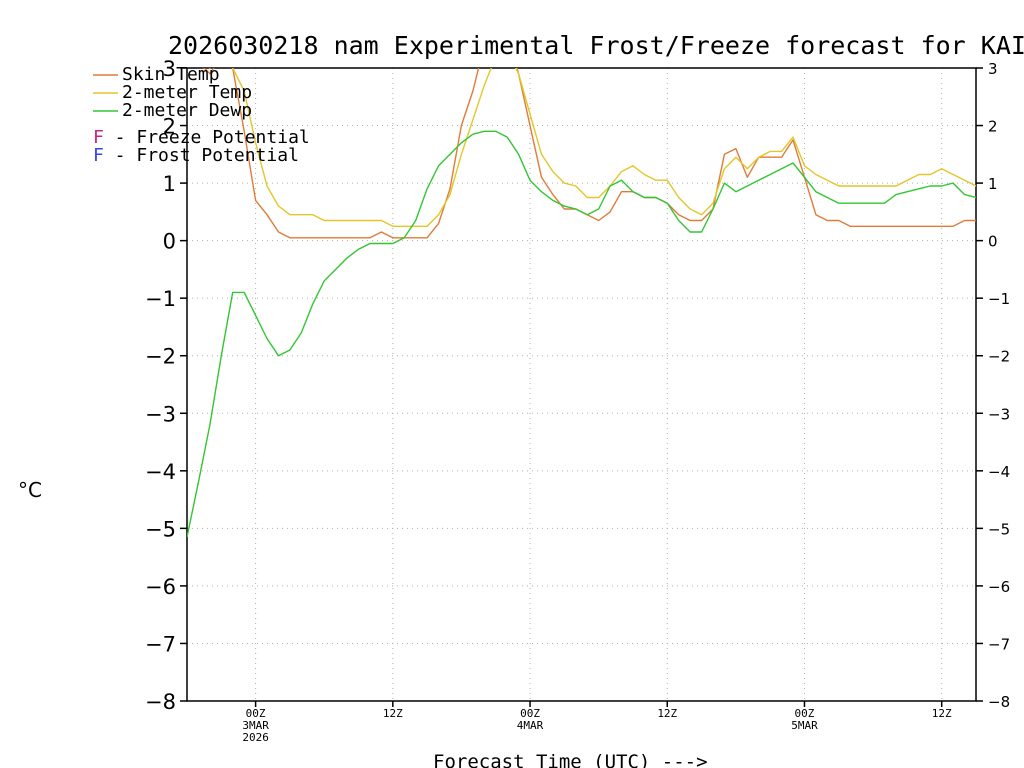 This screenshot has width=1024, height=768. I want to click on y-tick-label-right: −5, so click(999, 529).